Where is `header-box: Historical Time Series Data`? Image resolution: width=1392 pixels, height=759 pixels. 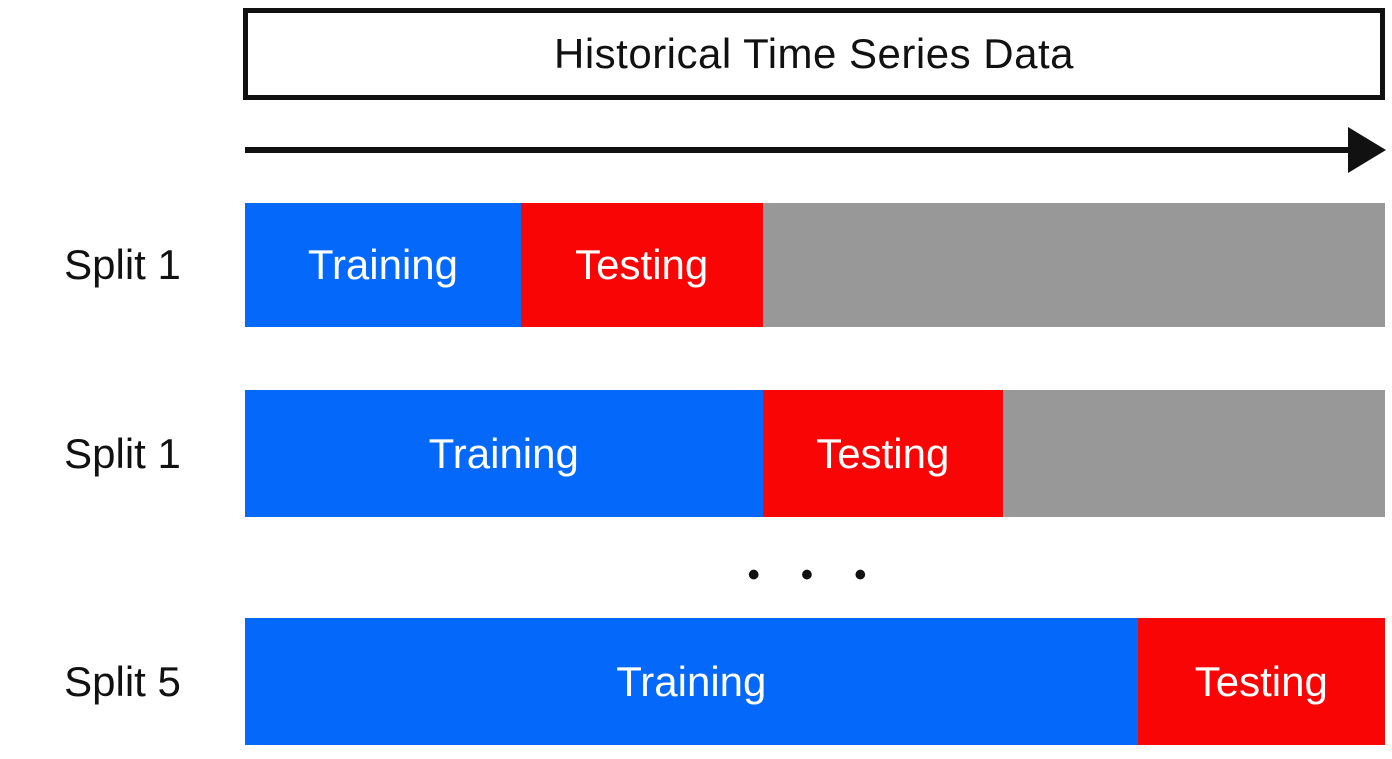
header-box: Historical Time Series Data is located at coordinates (814, 54).